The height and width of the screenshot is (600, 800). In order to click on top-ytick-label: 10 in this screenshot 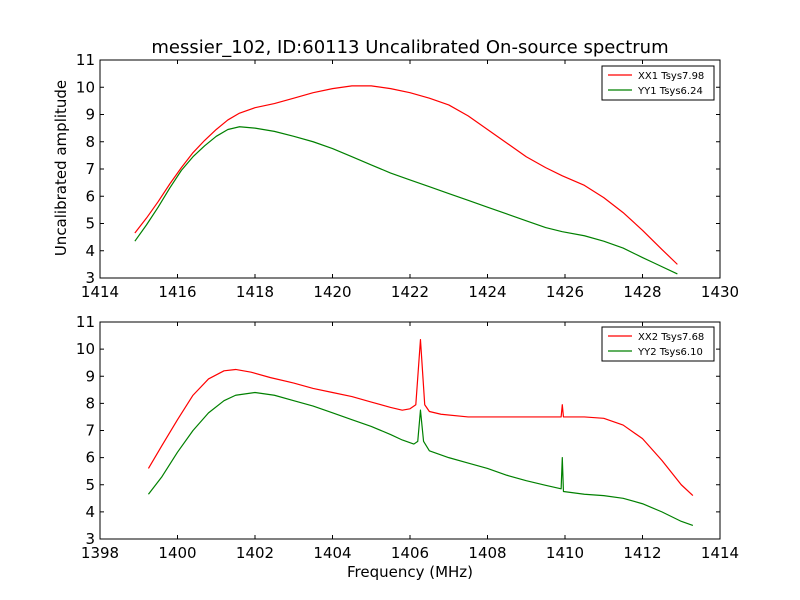, I will do `click(85, 87)`.